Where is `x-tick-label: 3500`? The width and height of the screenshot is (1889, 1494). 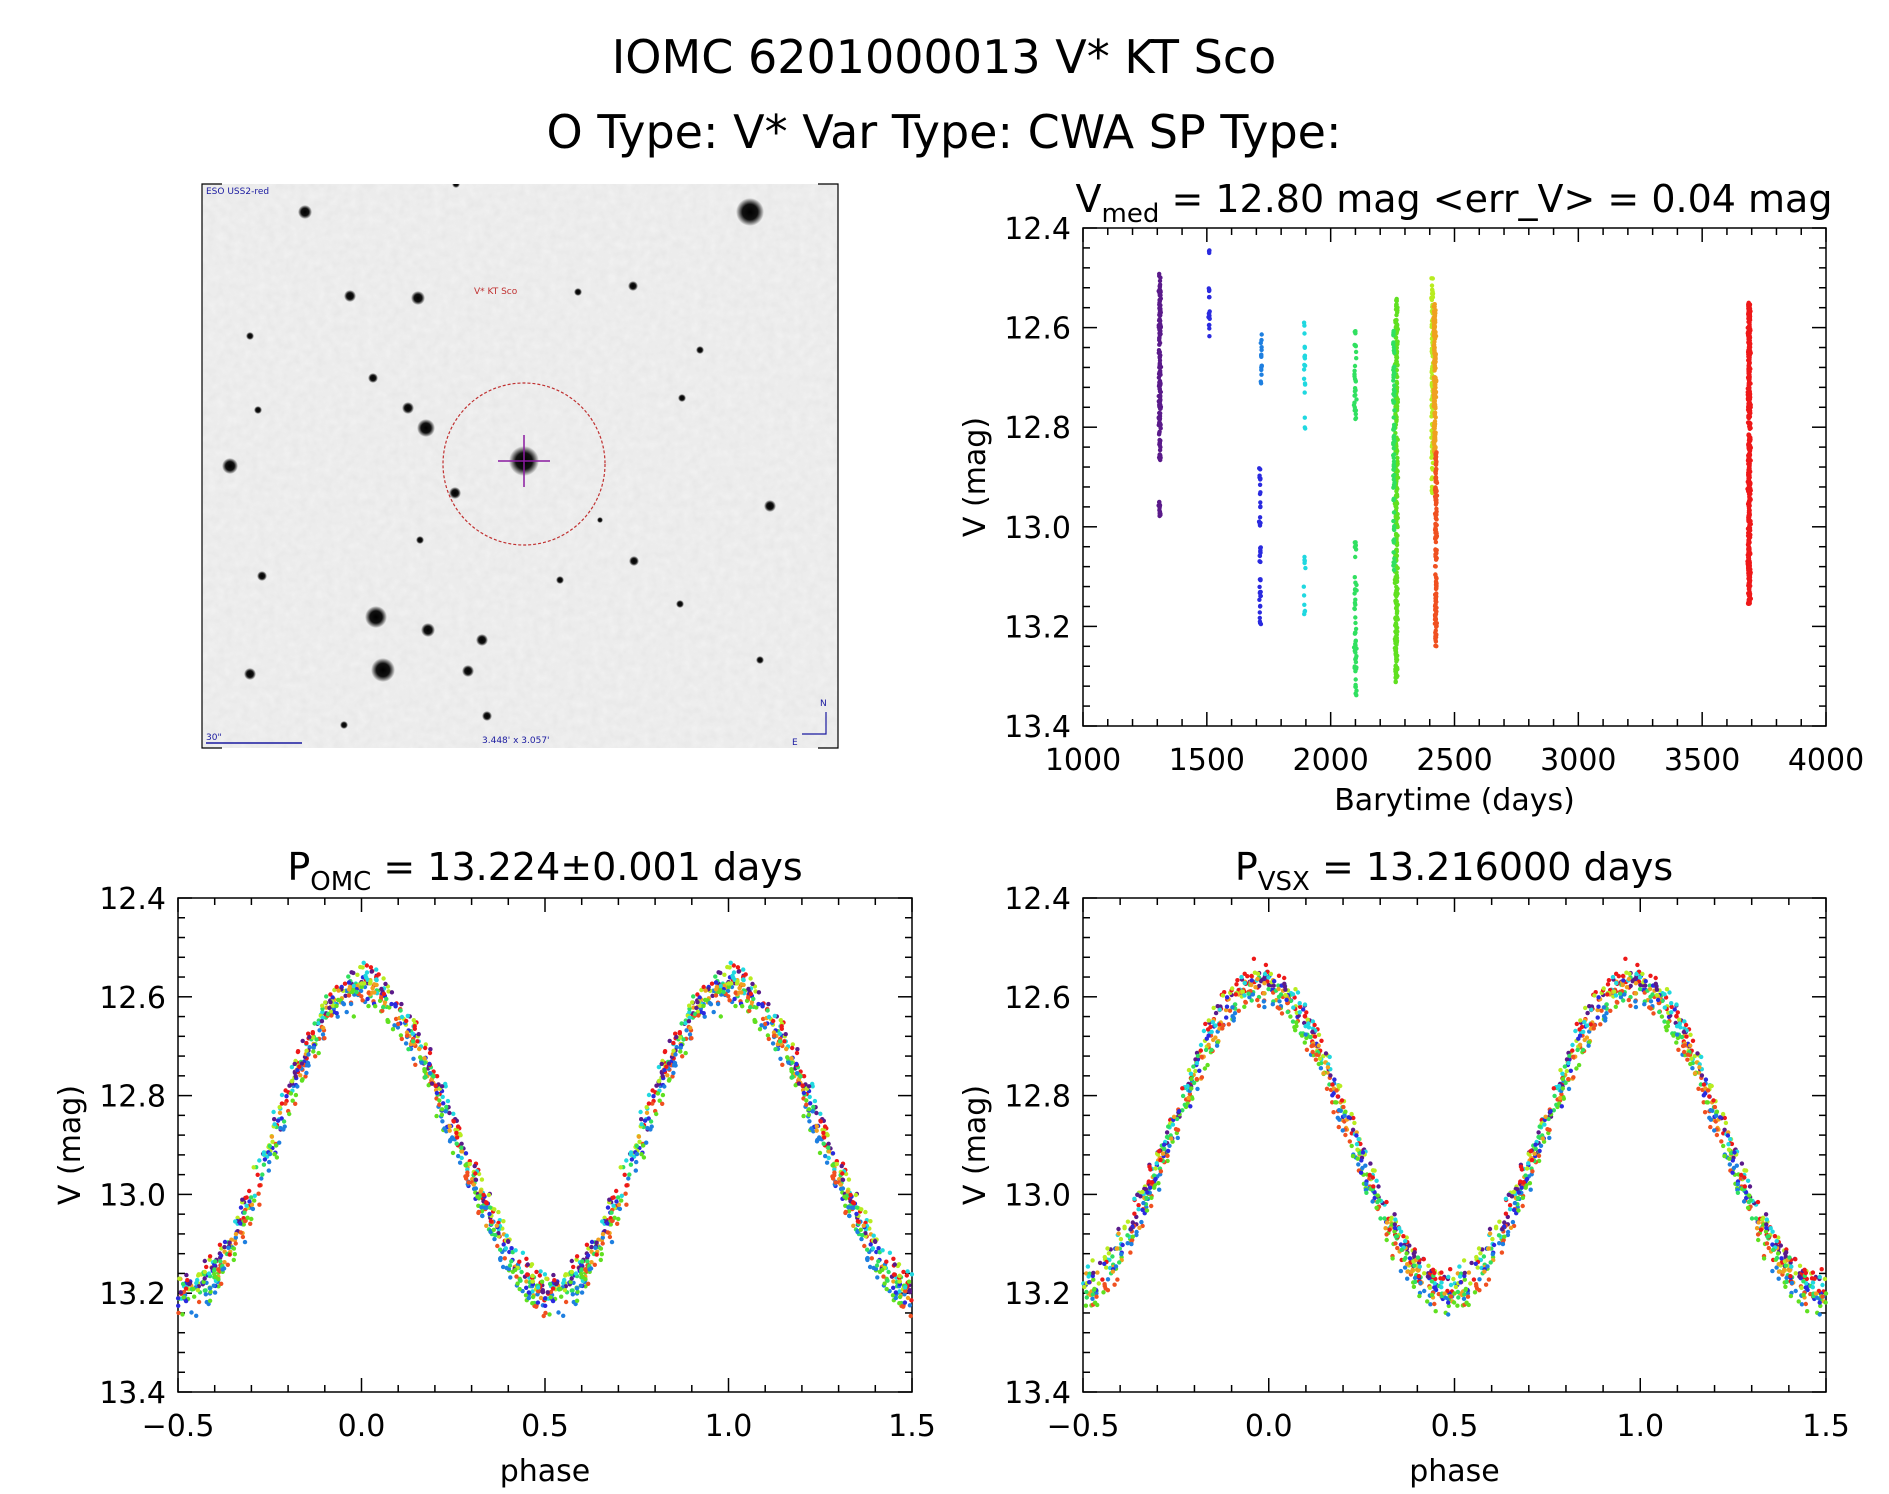 x-tick-label: 3500 is located at coordinates (1702, 760).